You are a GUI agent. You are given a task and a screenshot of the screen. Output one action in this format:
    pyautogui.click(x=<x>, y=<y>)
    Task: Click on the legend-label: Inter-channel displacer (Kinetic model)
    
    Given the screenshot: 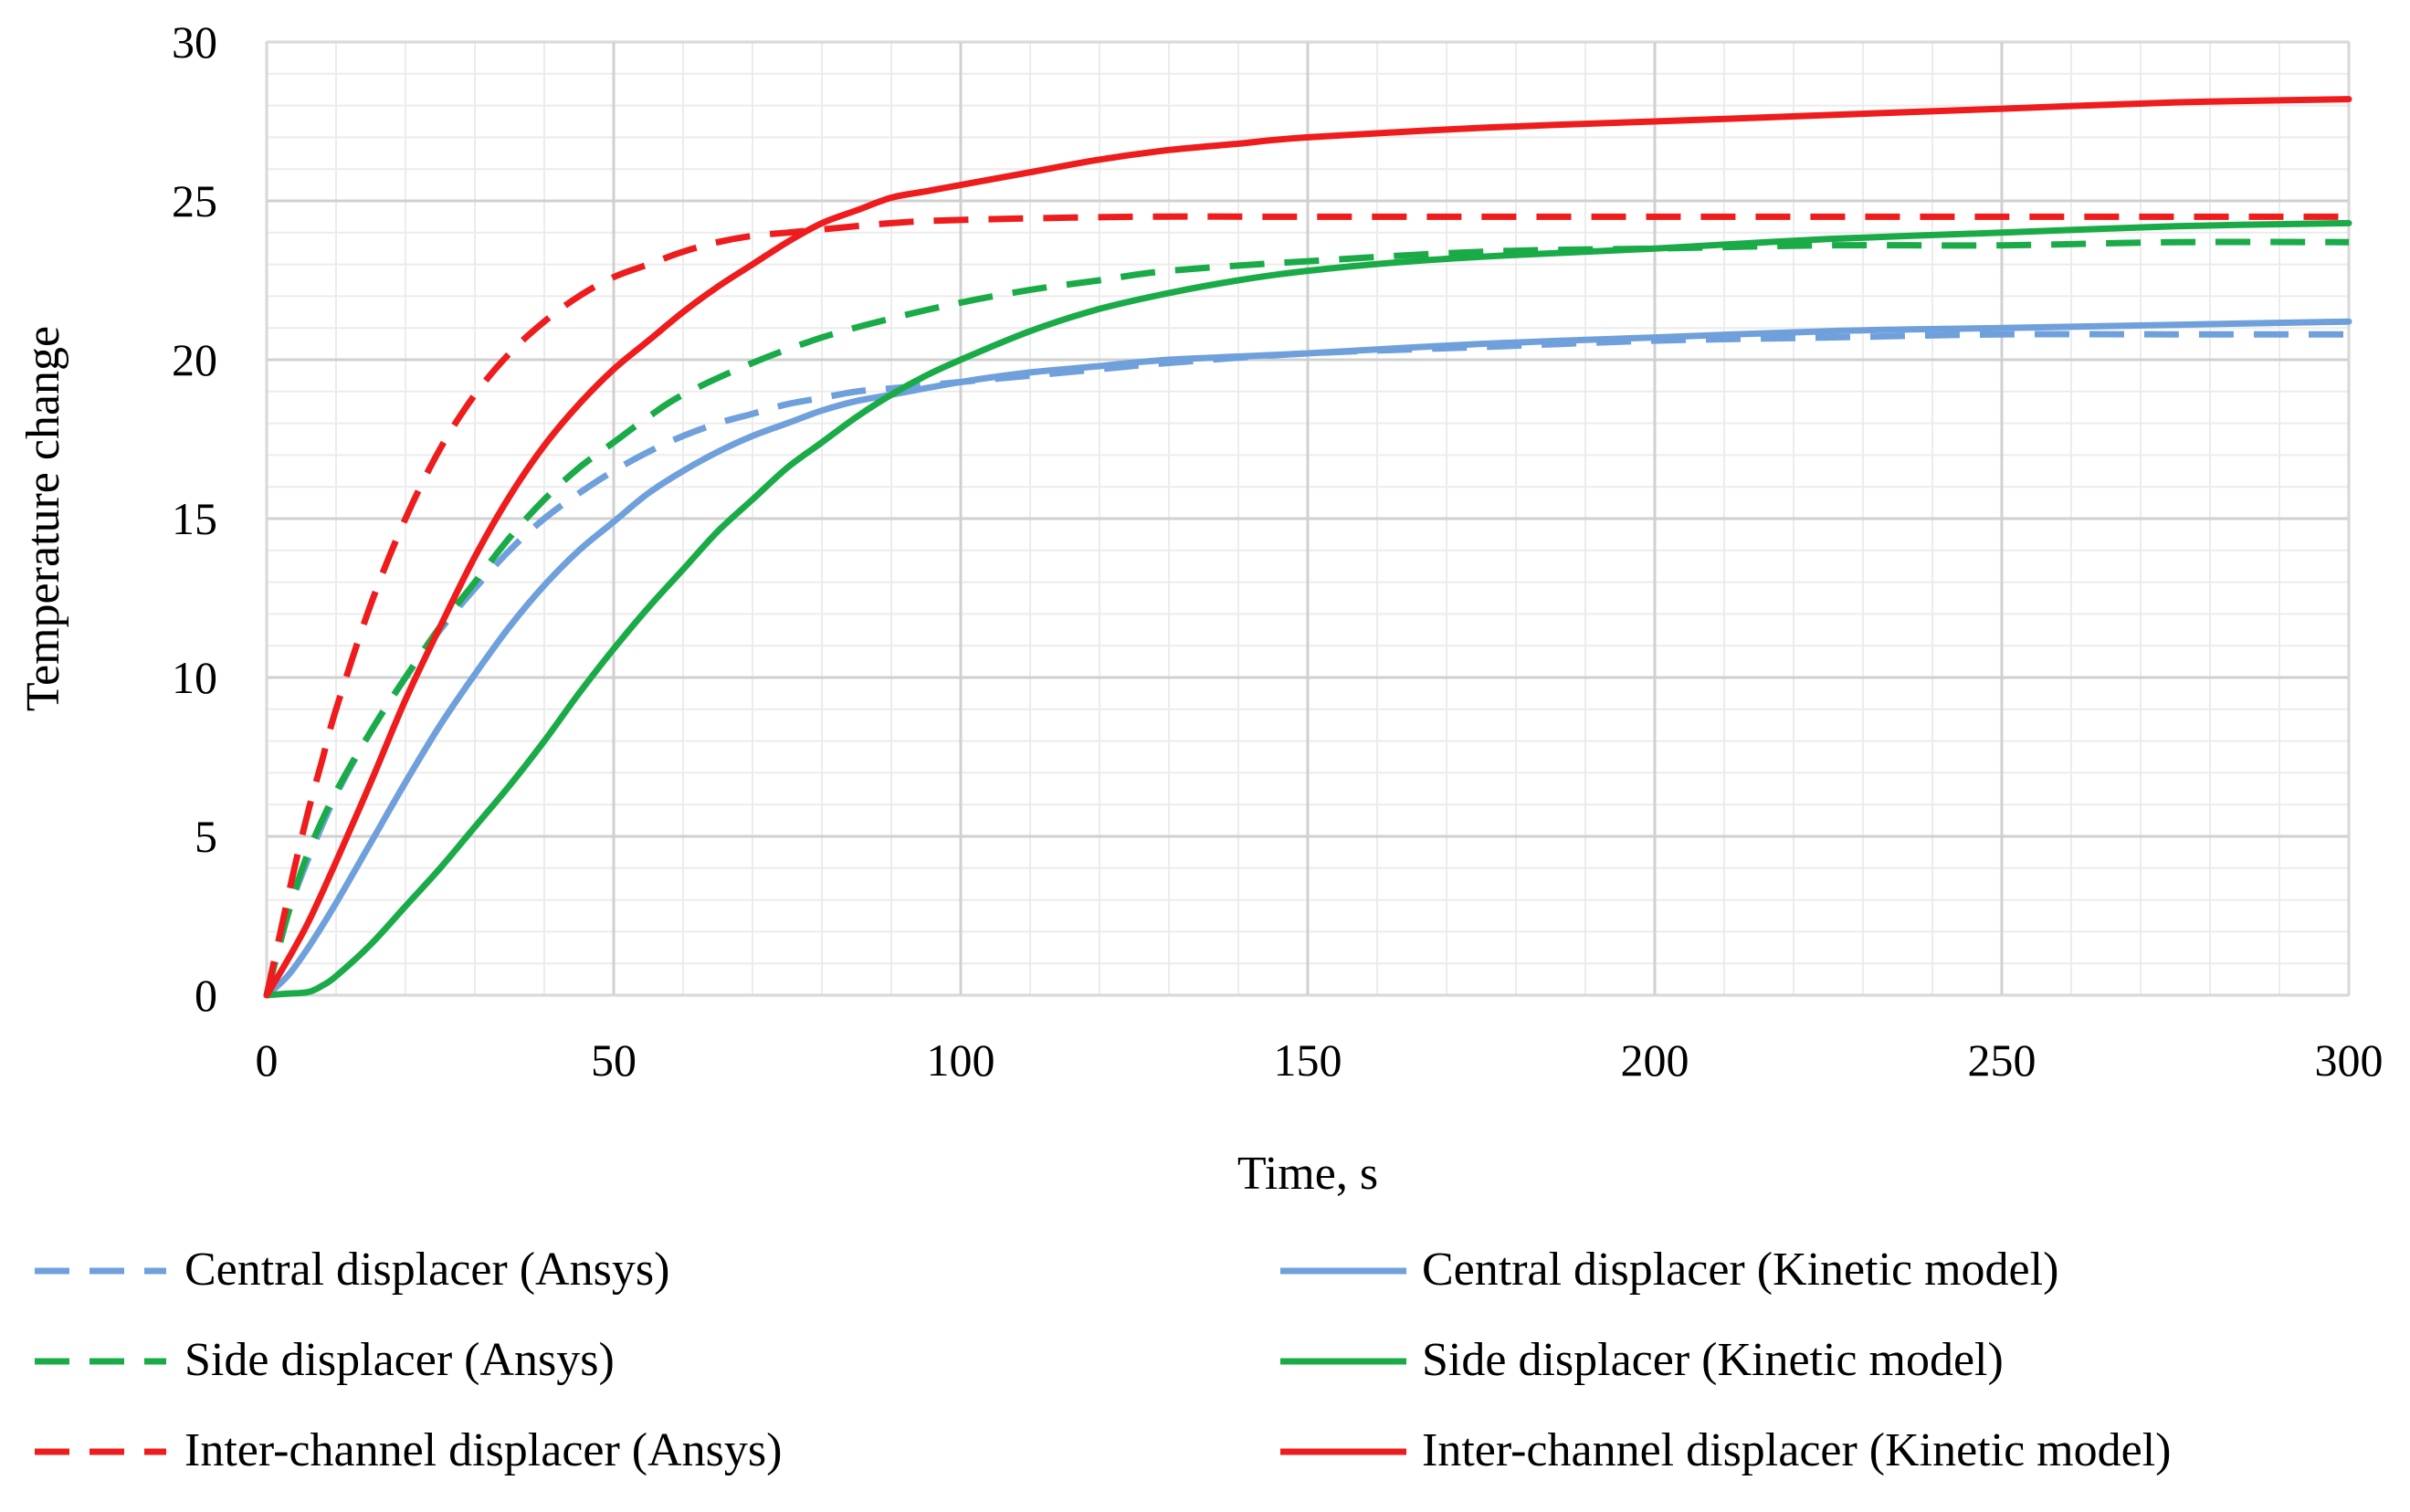 What is the action you would take?
    pyautogui.click(x=1797, y=1450)
    